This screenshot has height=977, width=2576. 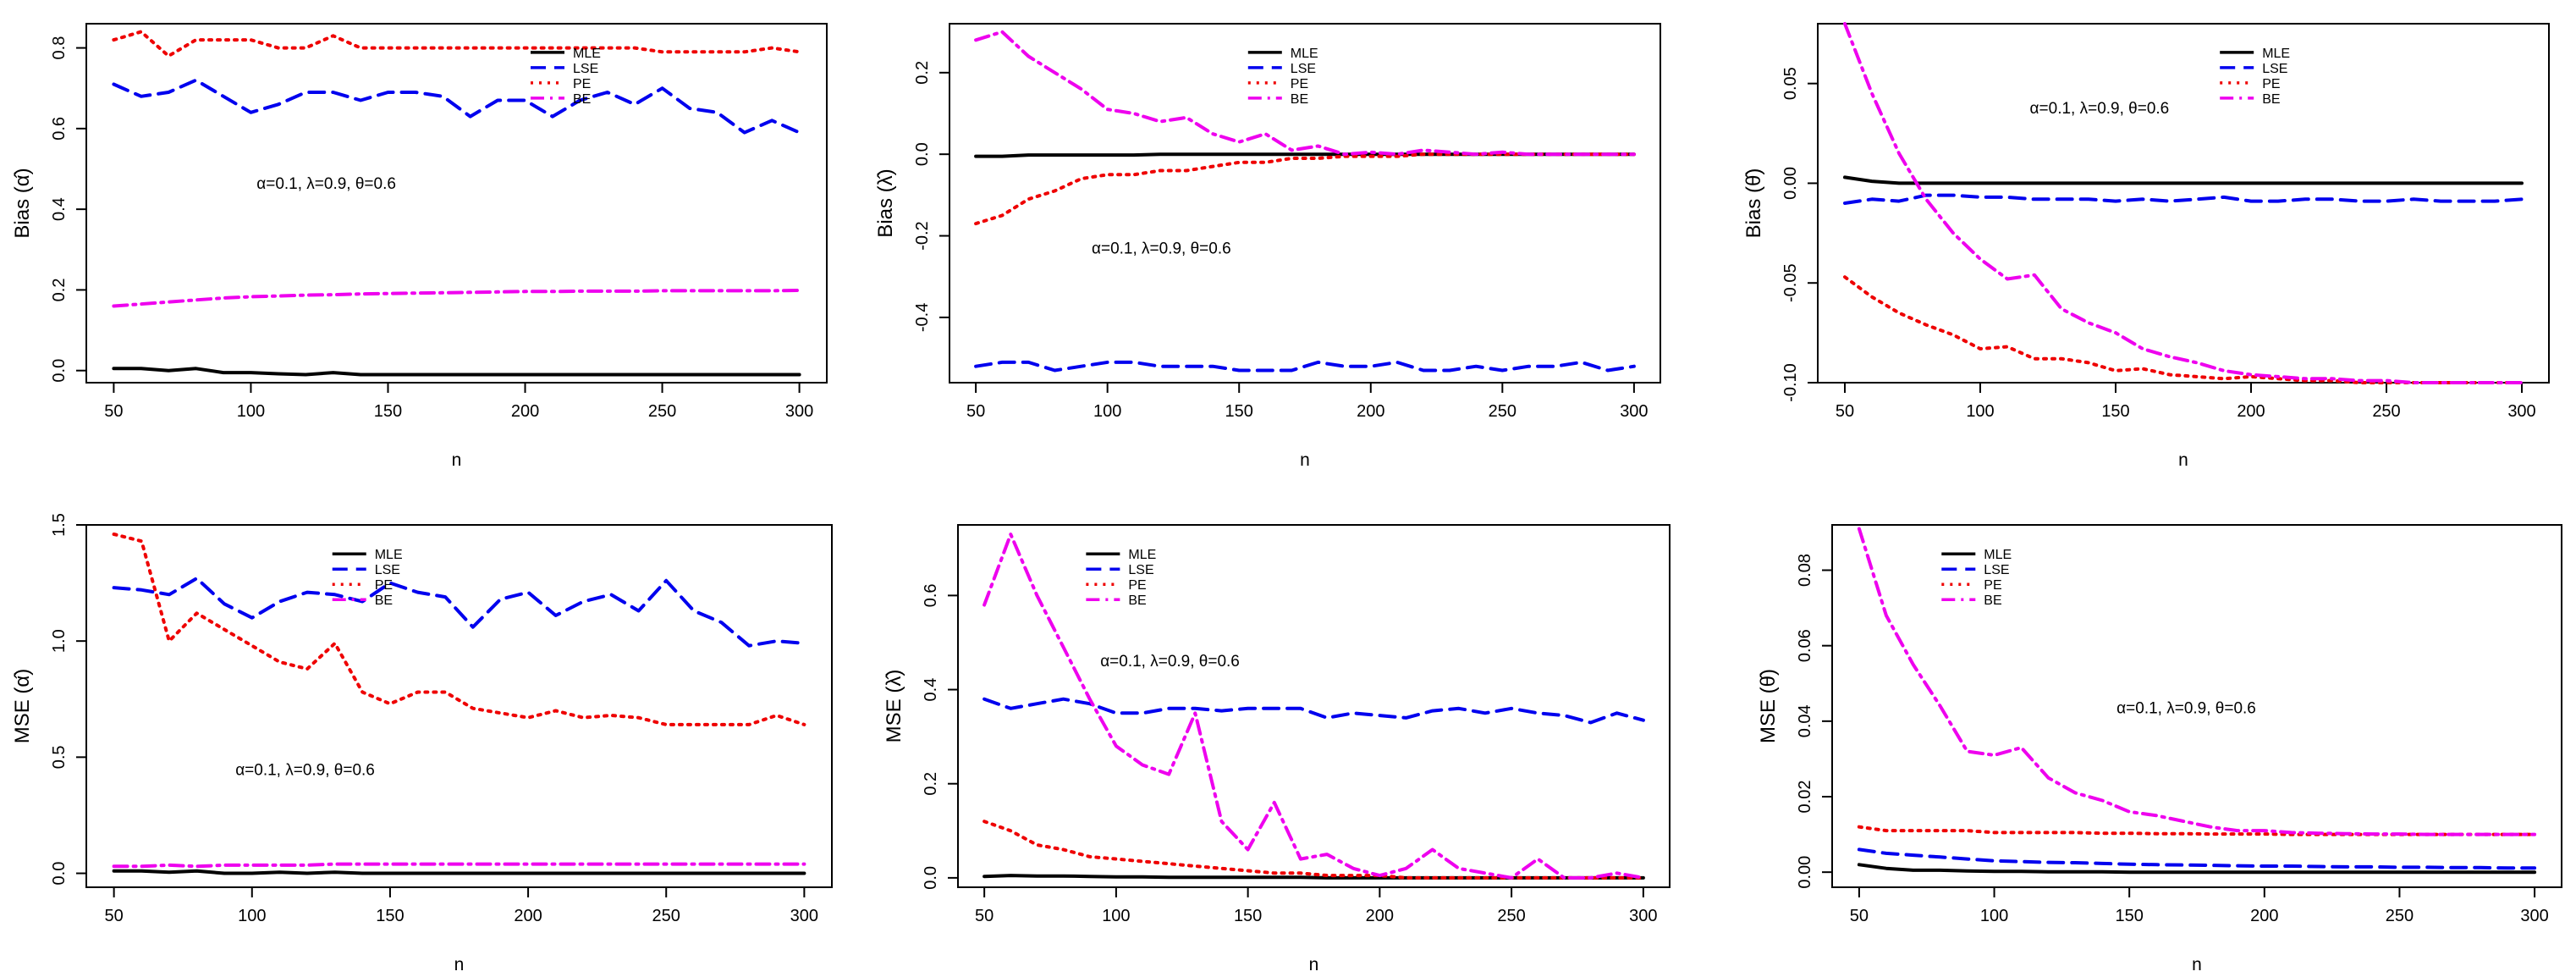 What do you see at coordinates (459, 865) in the screenshot?
I see `mse-alpha-series-be-line` at bounding box center [459, 865].